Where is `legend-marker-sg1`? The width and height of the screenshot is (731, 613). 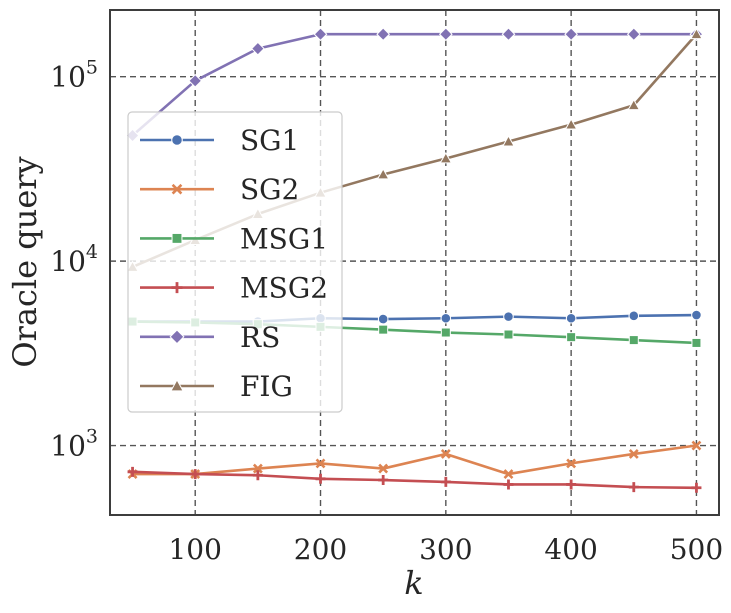 legend-marker-sg1 is located at coordinates (177, 140).